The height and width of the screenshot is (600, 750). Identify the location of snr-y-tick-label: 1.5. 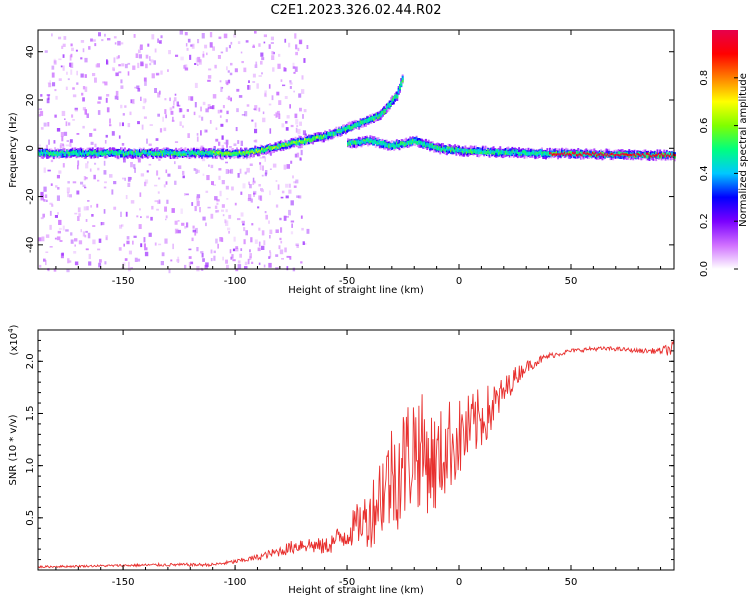
(30, 414).